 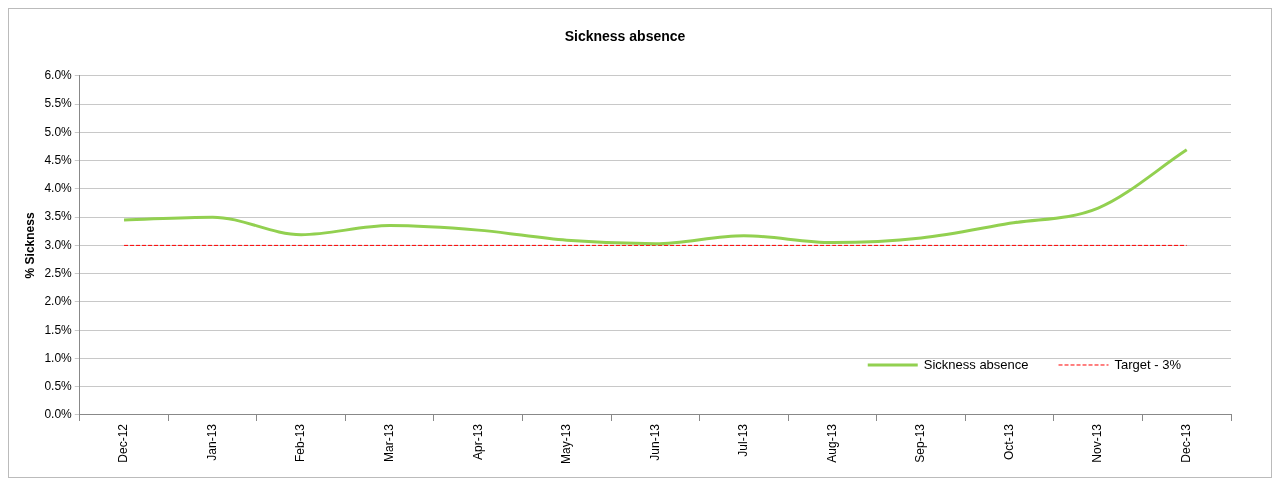 I want to click on x-tick-label: Jul-13, so click(x=743, y=440).